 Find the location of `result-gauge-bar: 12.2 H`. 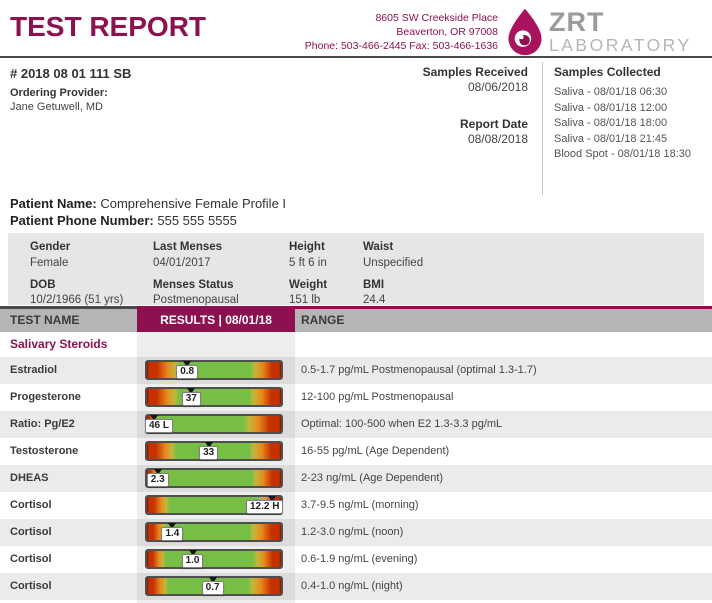

result-gauge-bar: 12.2 H is located at coordinates (214, 505).